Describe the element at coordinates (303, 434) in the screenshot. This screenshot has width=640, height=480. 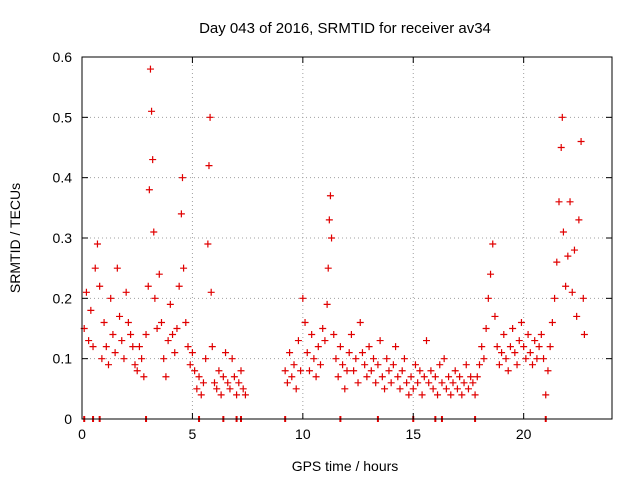
I see `x-tick-label: 10` at that location.